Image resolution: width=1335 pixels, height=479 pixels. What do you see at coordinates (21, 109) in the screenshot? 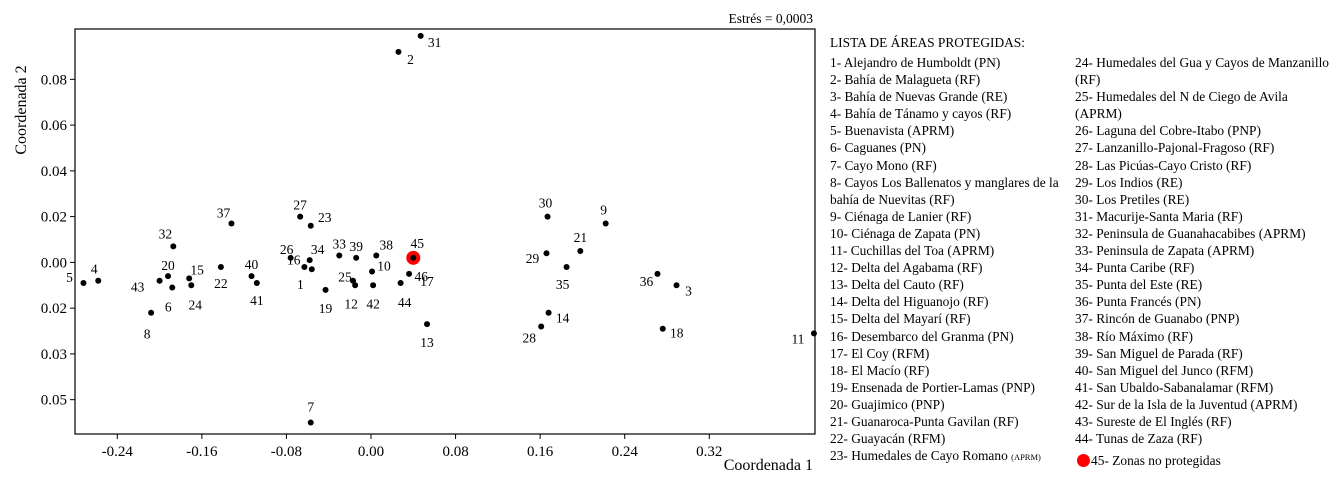
I see `y-axis-title: Coordenada 2` at bounding box center [21, 109].